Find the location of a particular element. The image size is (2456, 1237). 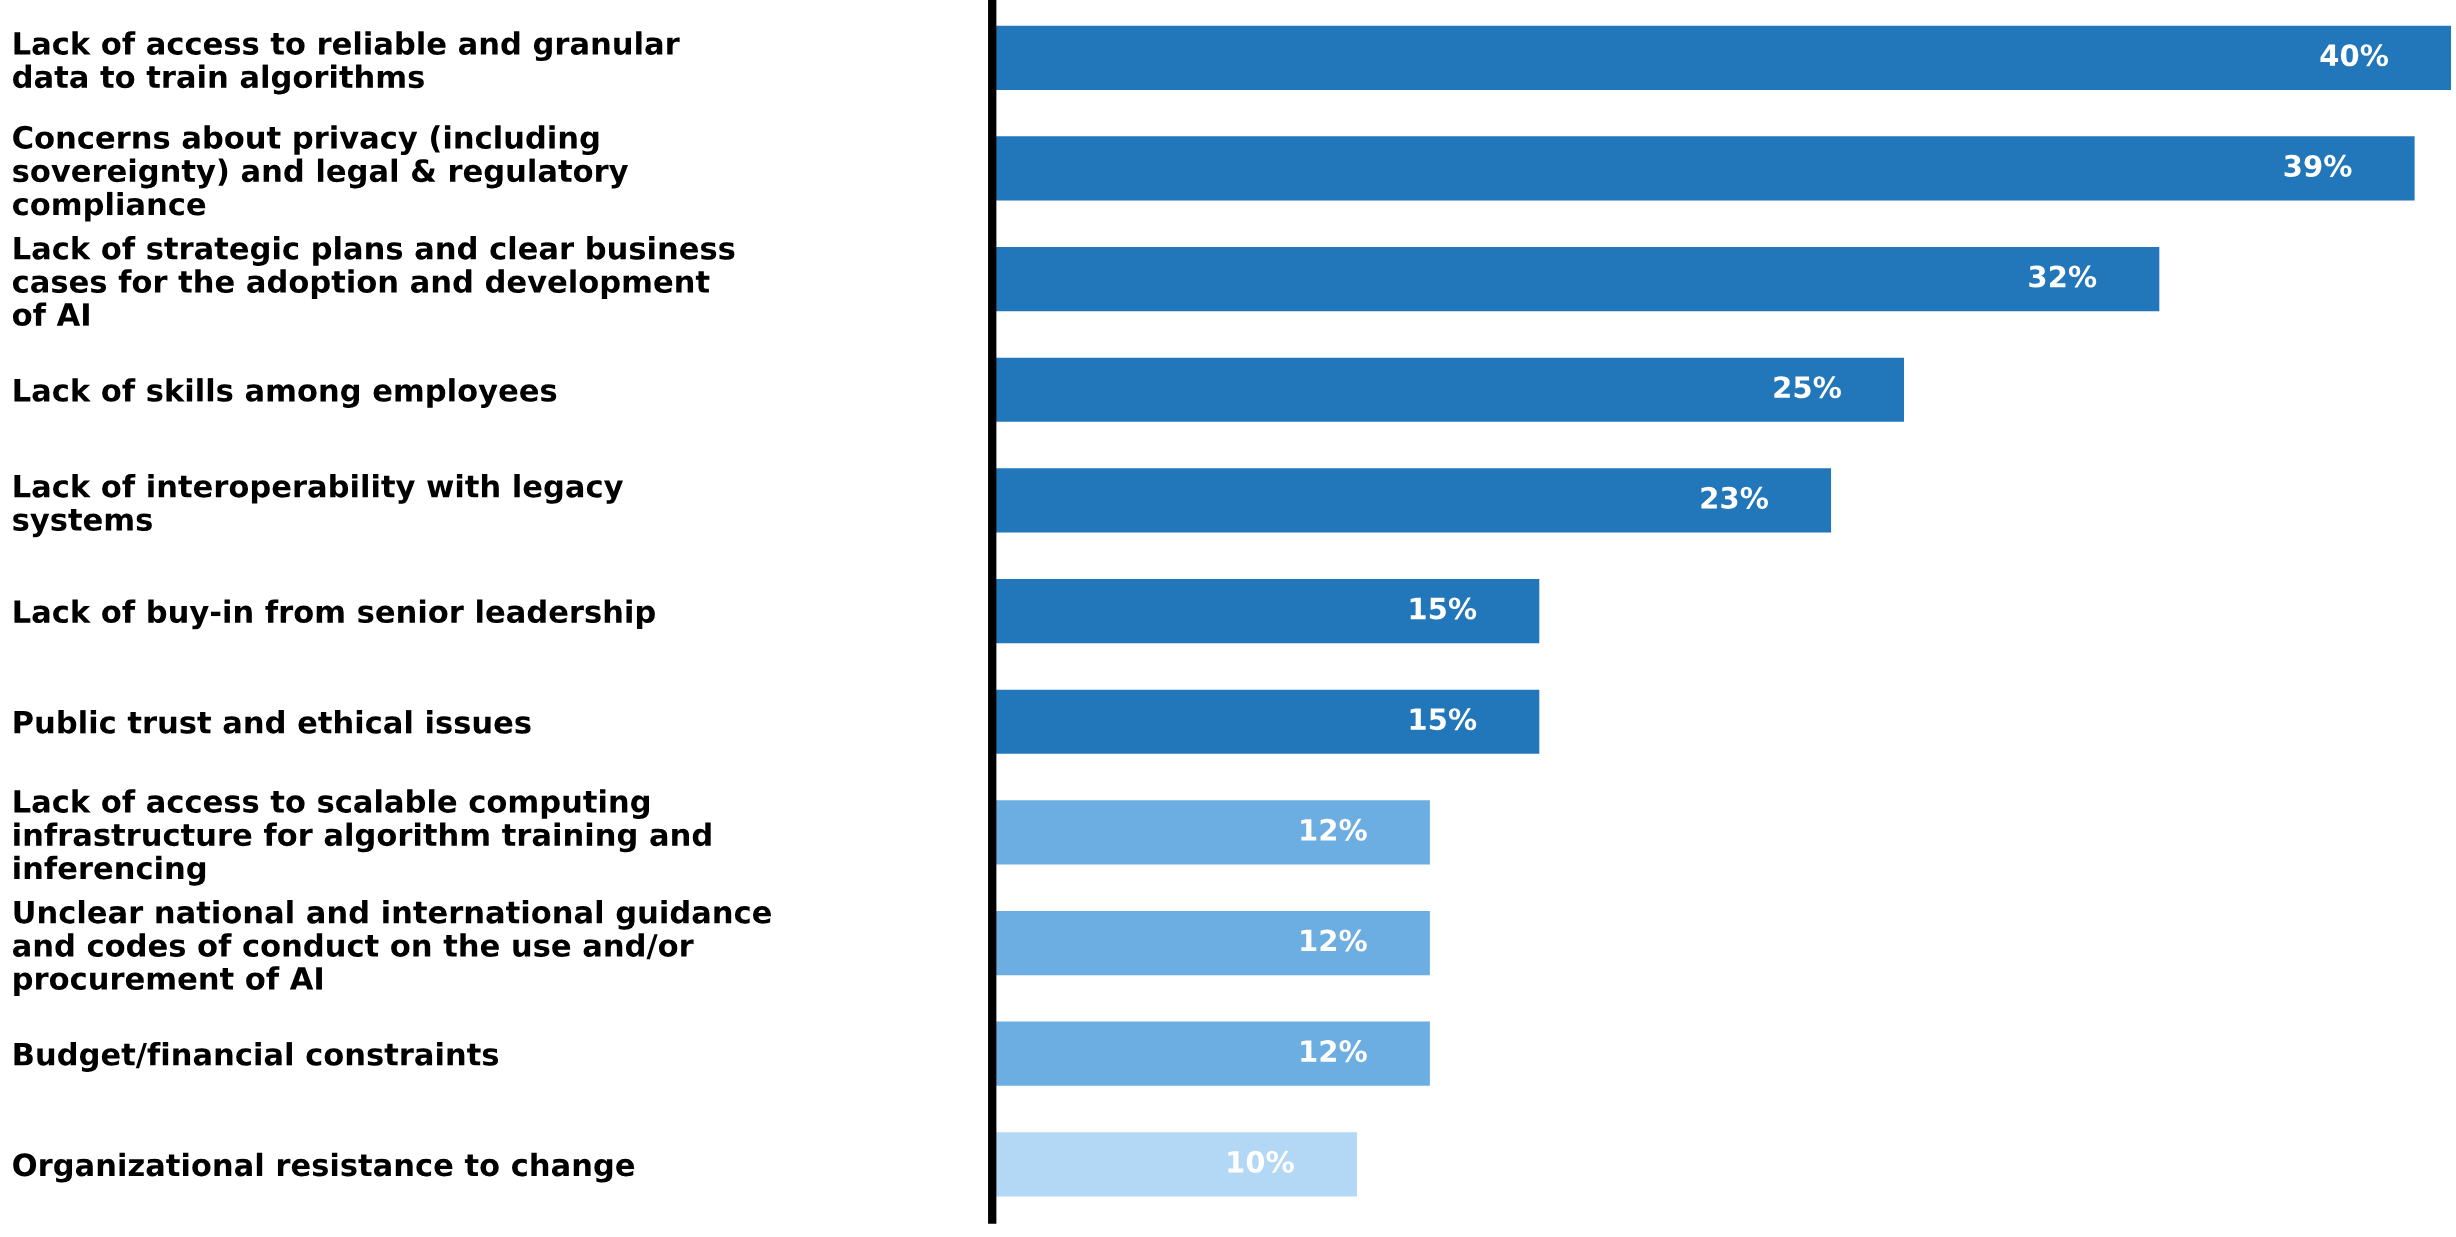

y-tick-label: Lack of strategic plans and clear business cases for the adoption and development of AI is located at coordinates (373, 281).